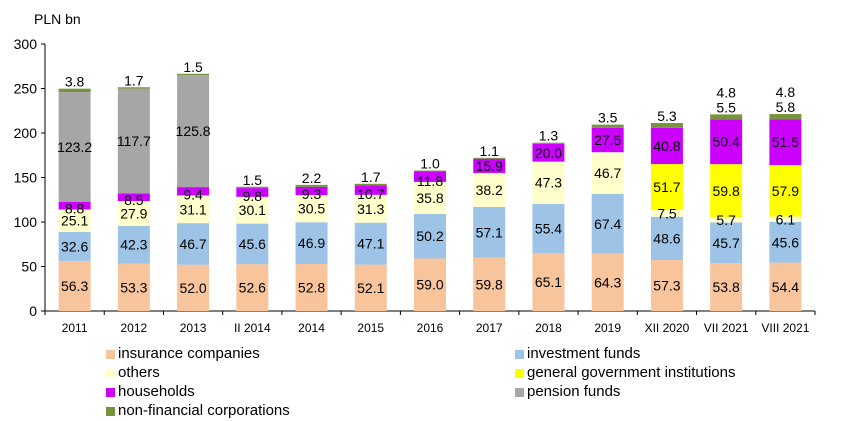  I want to click on data-label: 53.8, so click(726, 287).